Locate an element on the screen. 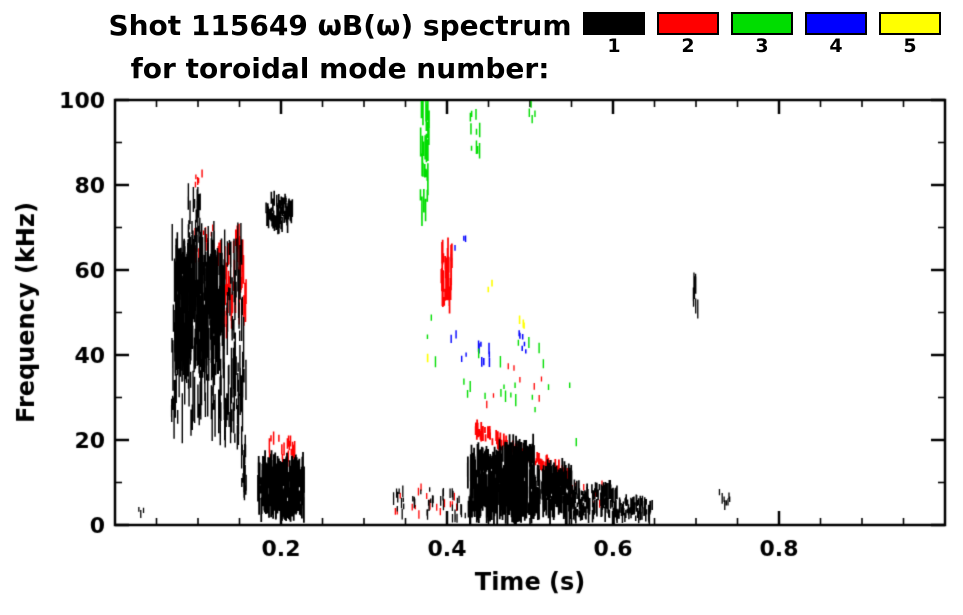 The width and height of the screenshot is (963, 615). legend-label-mode-2: 2 is located at coordinates (688, 46).